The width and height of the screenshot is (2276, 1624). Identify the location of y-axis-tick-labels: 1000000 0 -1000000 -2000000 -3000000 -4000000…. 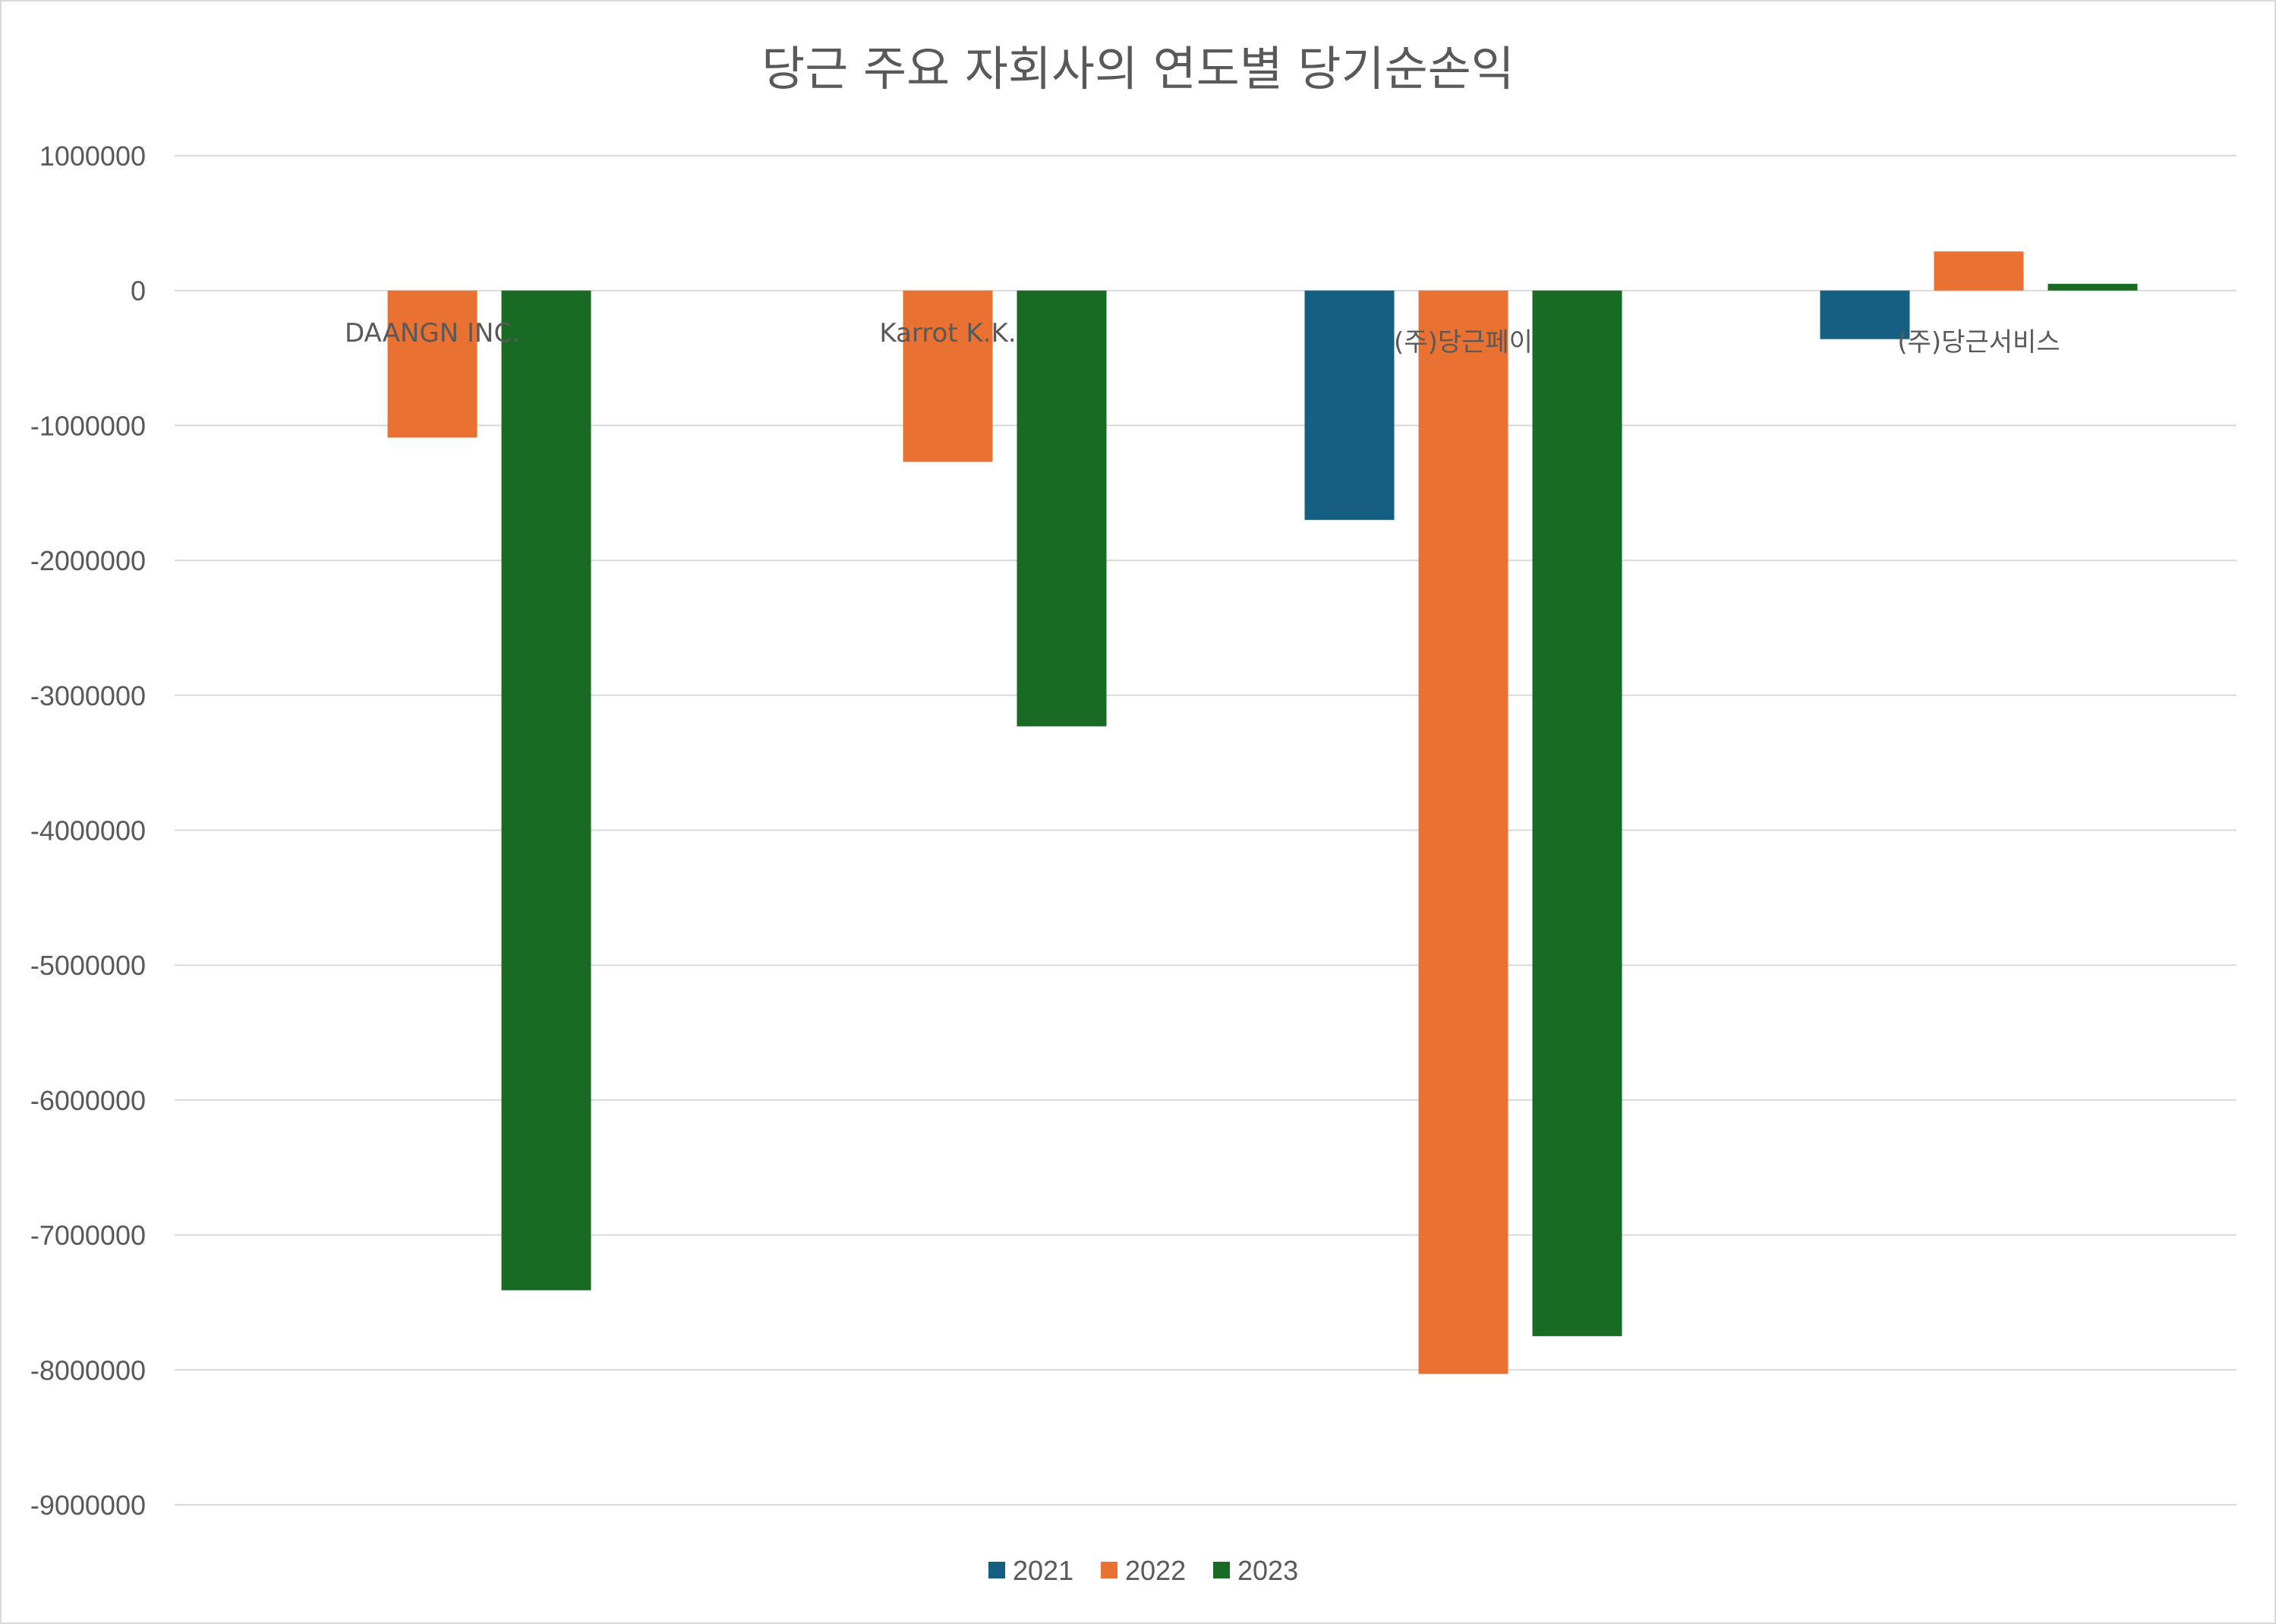
(88, 830).